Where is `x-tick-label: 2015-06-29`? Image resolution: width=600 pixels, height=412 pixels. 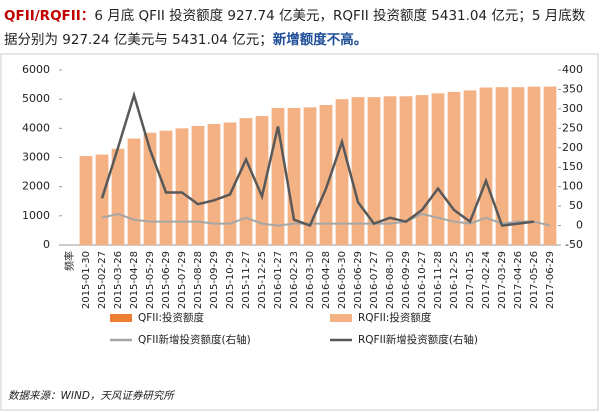
x-tick-label: 2015-06-29 is located at coordinates (166, 280).